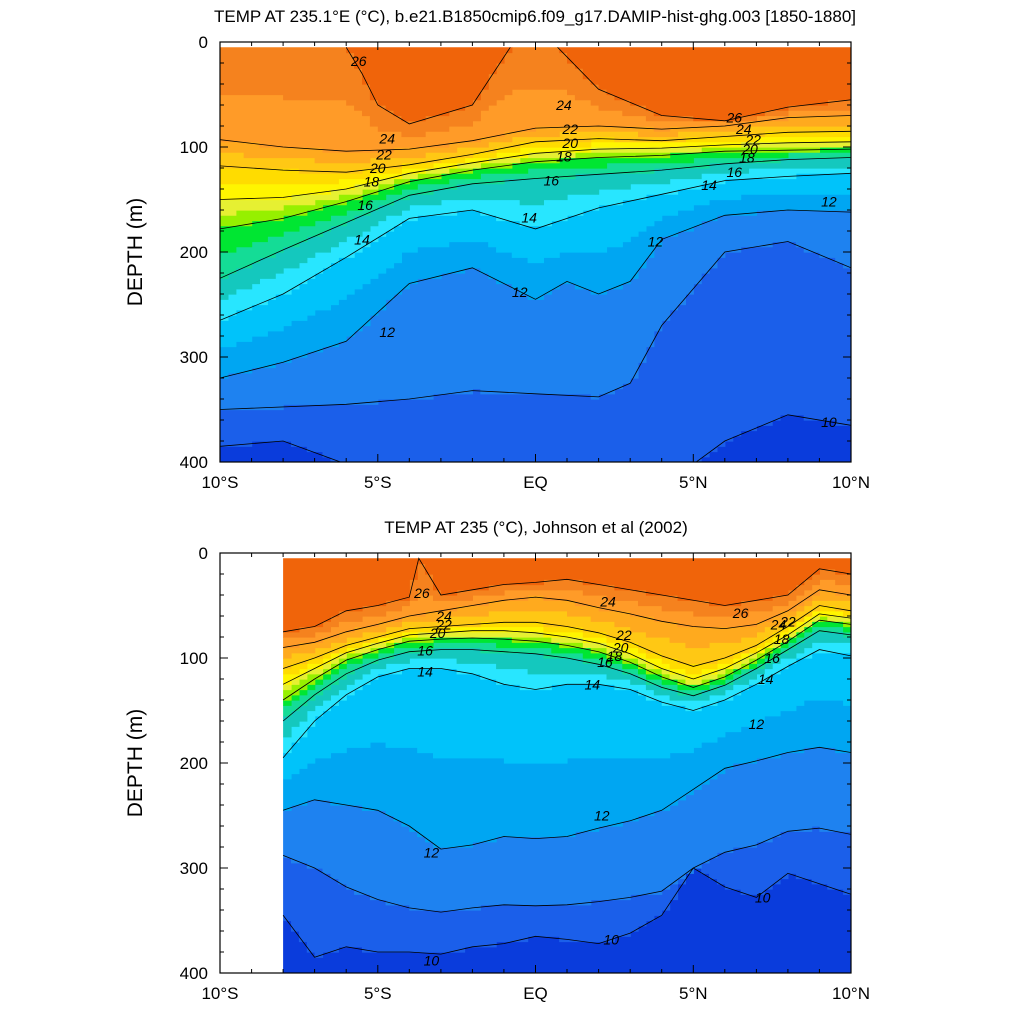 This screenshot has height=1024, width=1024. What do you see at coordinates (135, 252) in the screenshot?
I see `y-axis-label: DEPTH (m)` at bounding box center [135, 252].